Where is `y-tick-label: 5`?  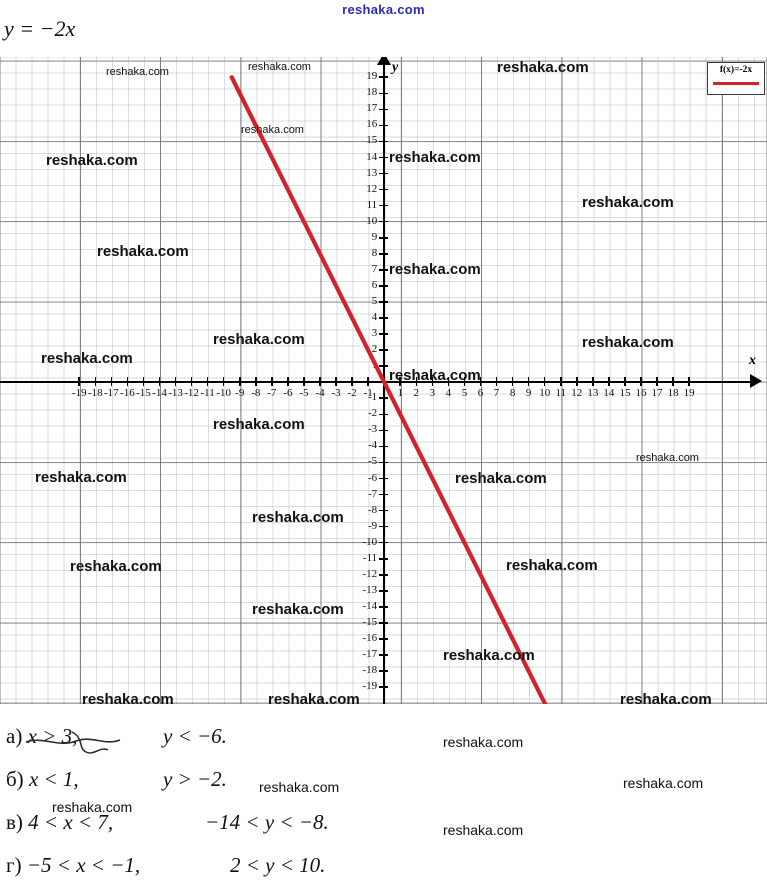
y-tick-label: 5 is located at coordinates (374, 300).